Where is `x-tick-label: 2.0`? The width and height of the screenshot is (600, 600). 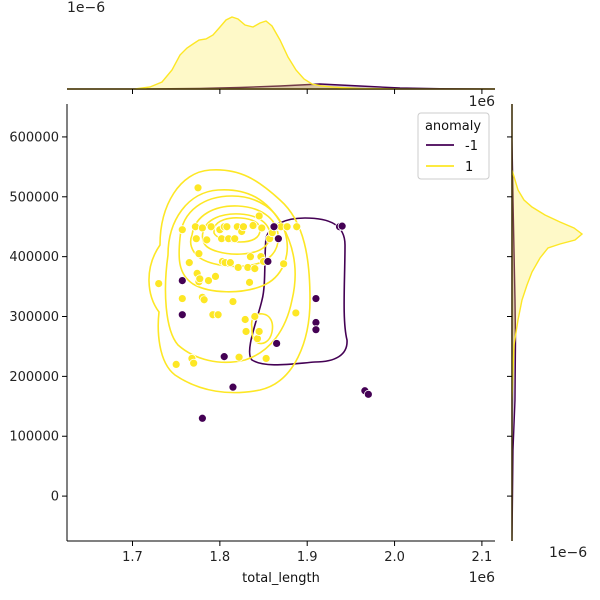 x-tick-label: 2.0 is located at coordinates (394, 557).